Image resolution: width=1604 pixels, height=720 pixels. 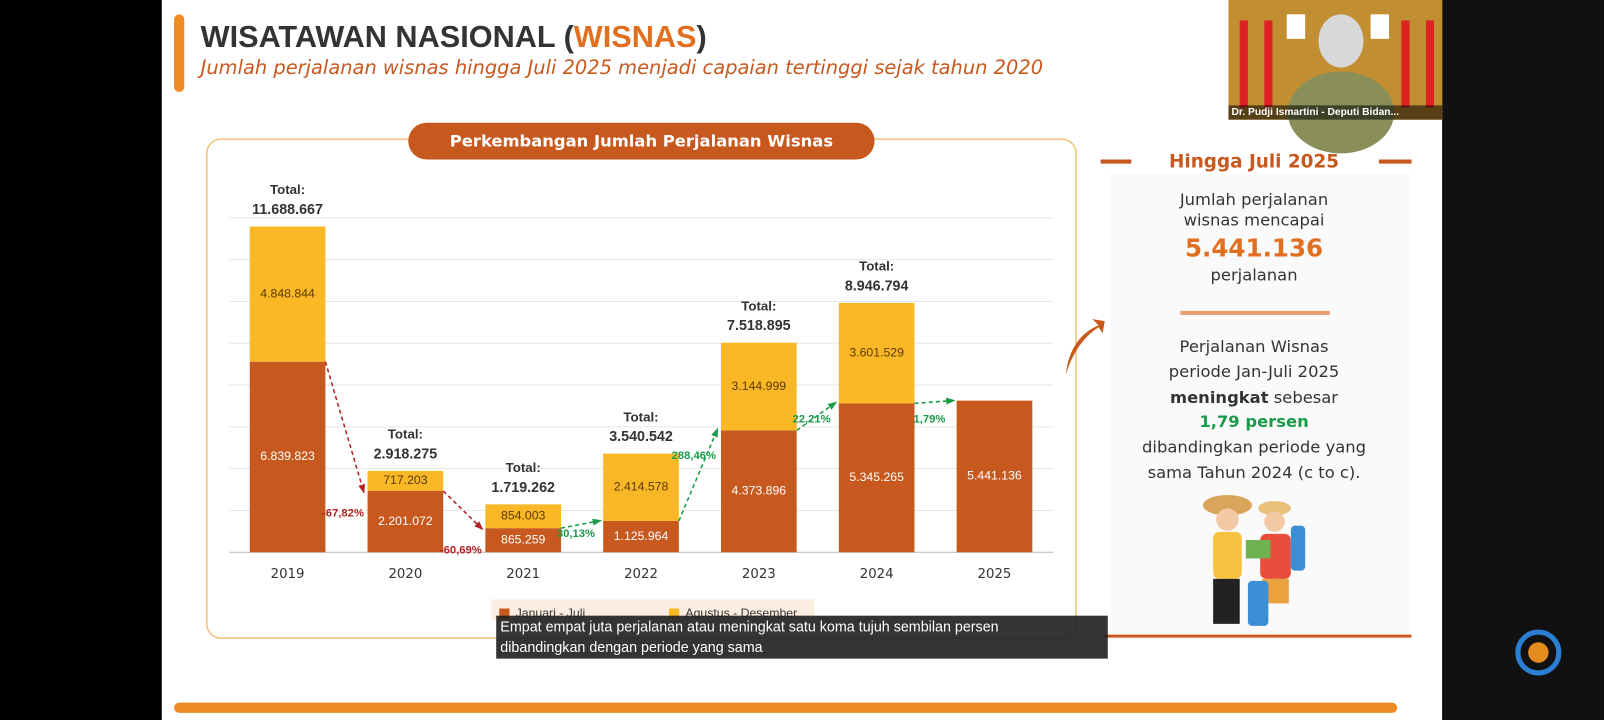 I want to click on value-label: 3.601.529, so click(x=876, y=352).